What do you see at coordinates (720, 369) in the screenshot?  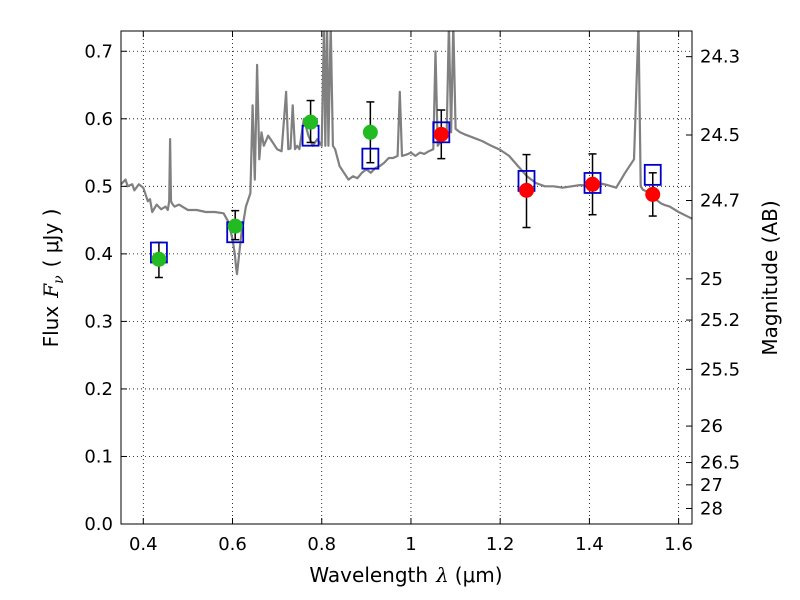 I see `y2-tick-label: 25.5` at bounding box center [720, 369].